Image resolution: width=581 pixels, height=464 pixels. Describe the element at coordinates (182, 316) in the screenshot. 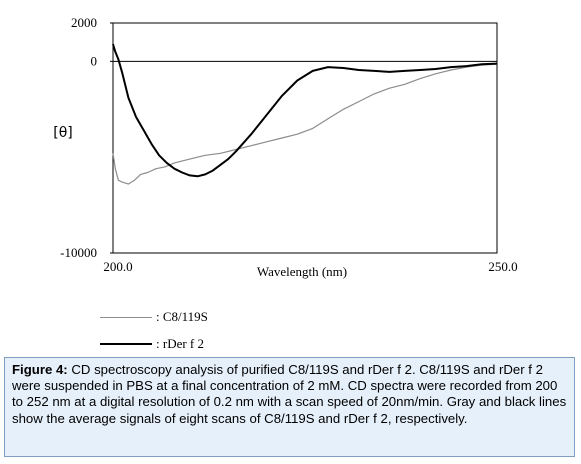

I see `legend-label-c8-119s: : C8/119S` at that location.